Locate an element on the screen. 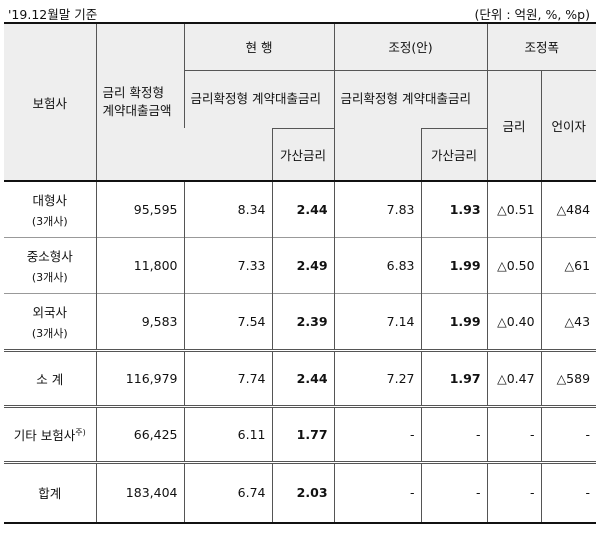  row-name-cell: 대형사 (3개사) is located at coordinates (50, 209).